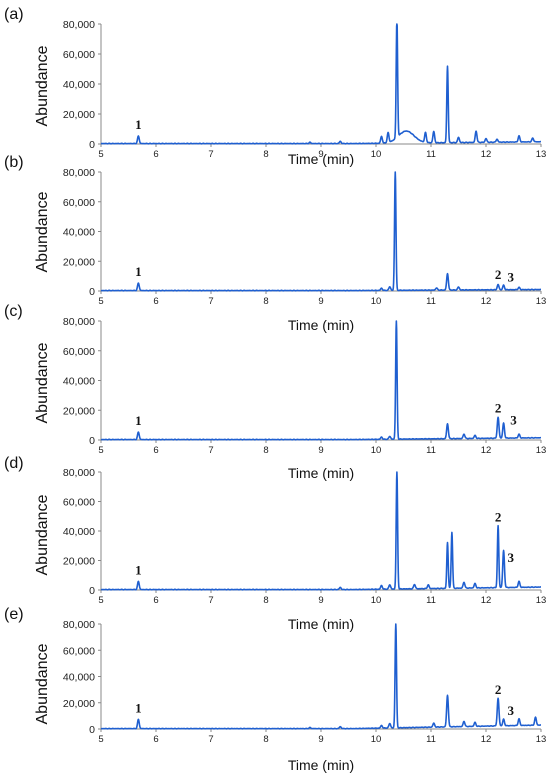 This screenshot has height=777, width=550. I want to click on x-tick-label-a: 9, so click(320, 154).